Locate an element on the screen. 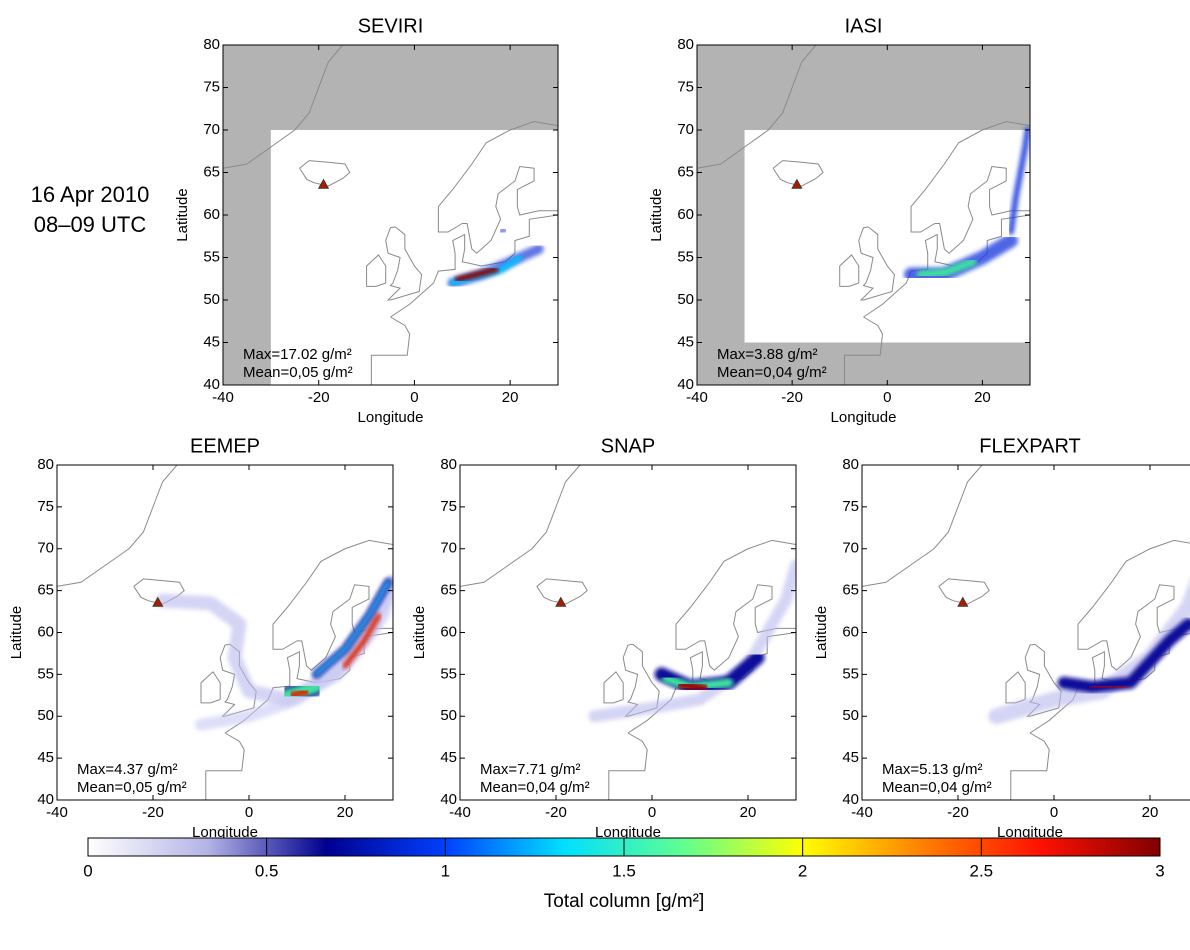  panel-title: FLEXPART is located at coordinates (1030, 446).